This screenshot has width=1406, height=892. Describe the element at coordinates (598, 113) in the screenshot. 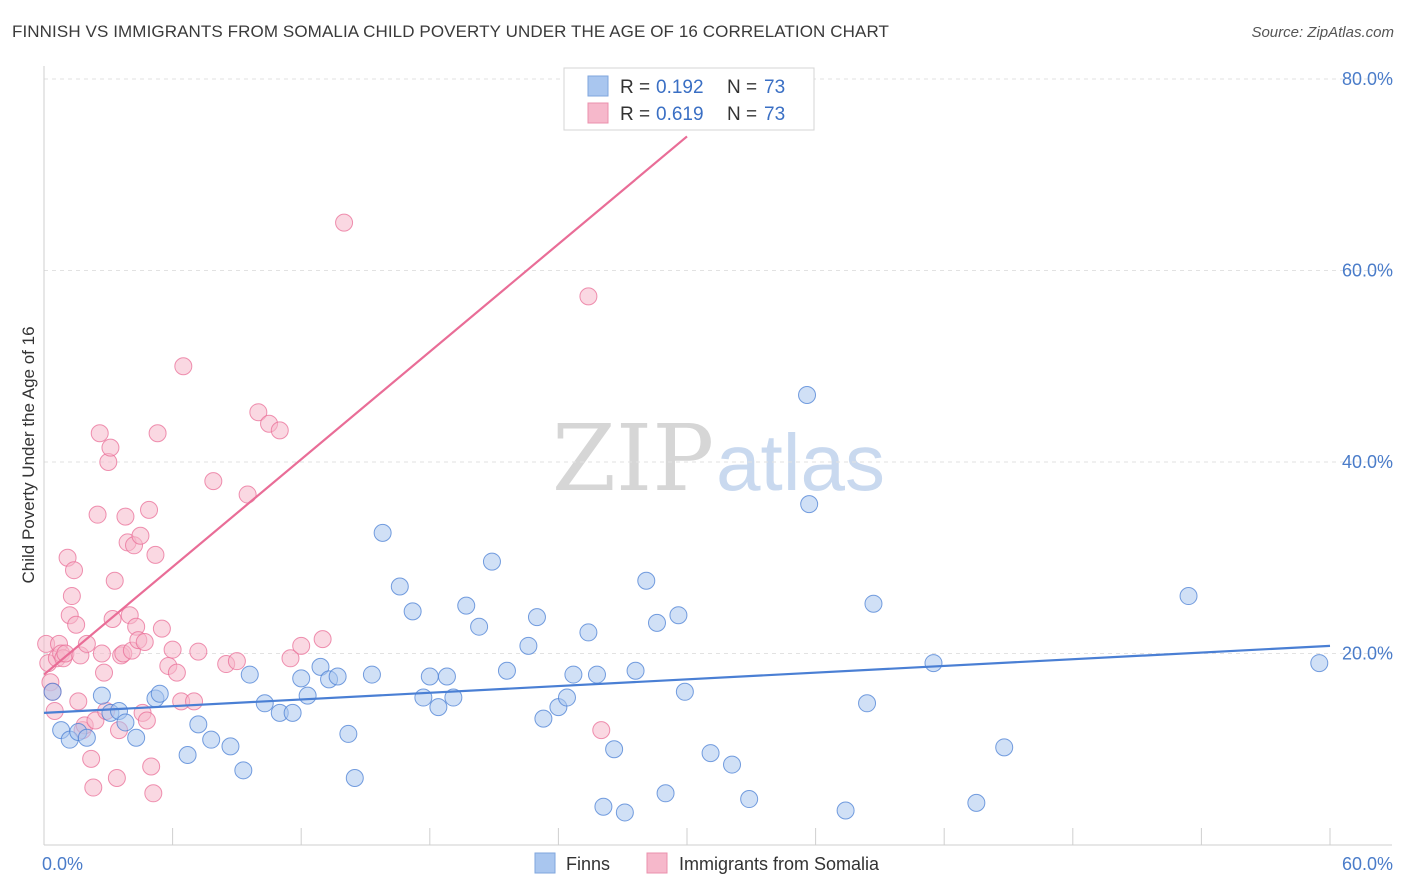

I see `legend-swatch-somalia` at that location.